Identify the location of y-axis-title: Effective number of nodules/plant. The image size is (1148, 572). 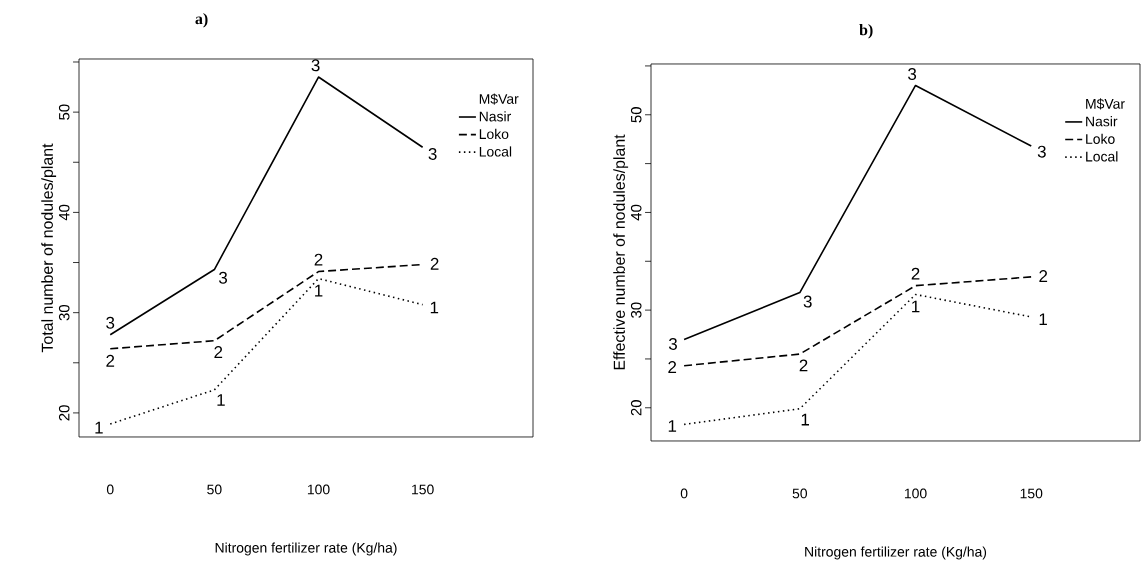
(621, 252).